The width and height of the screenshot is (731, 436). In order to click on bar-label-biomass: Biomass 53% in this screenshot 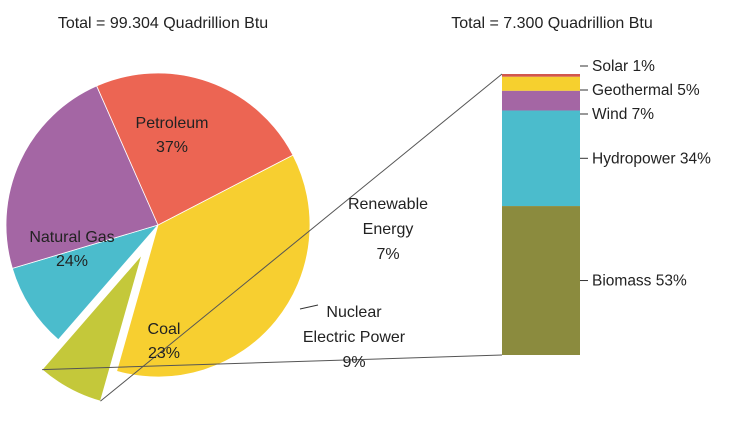, I will do `click(639, 281)`.